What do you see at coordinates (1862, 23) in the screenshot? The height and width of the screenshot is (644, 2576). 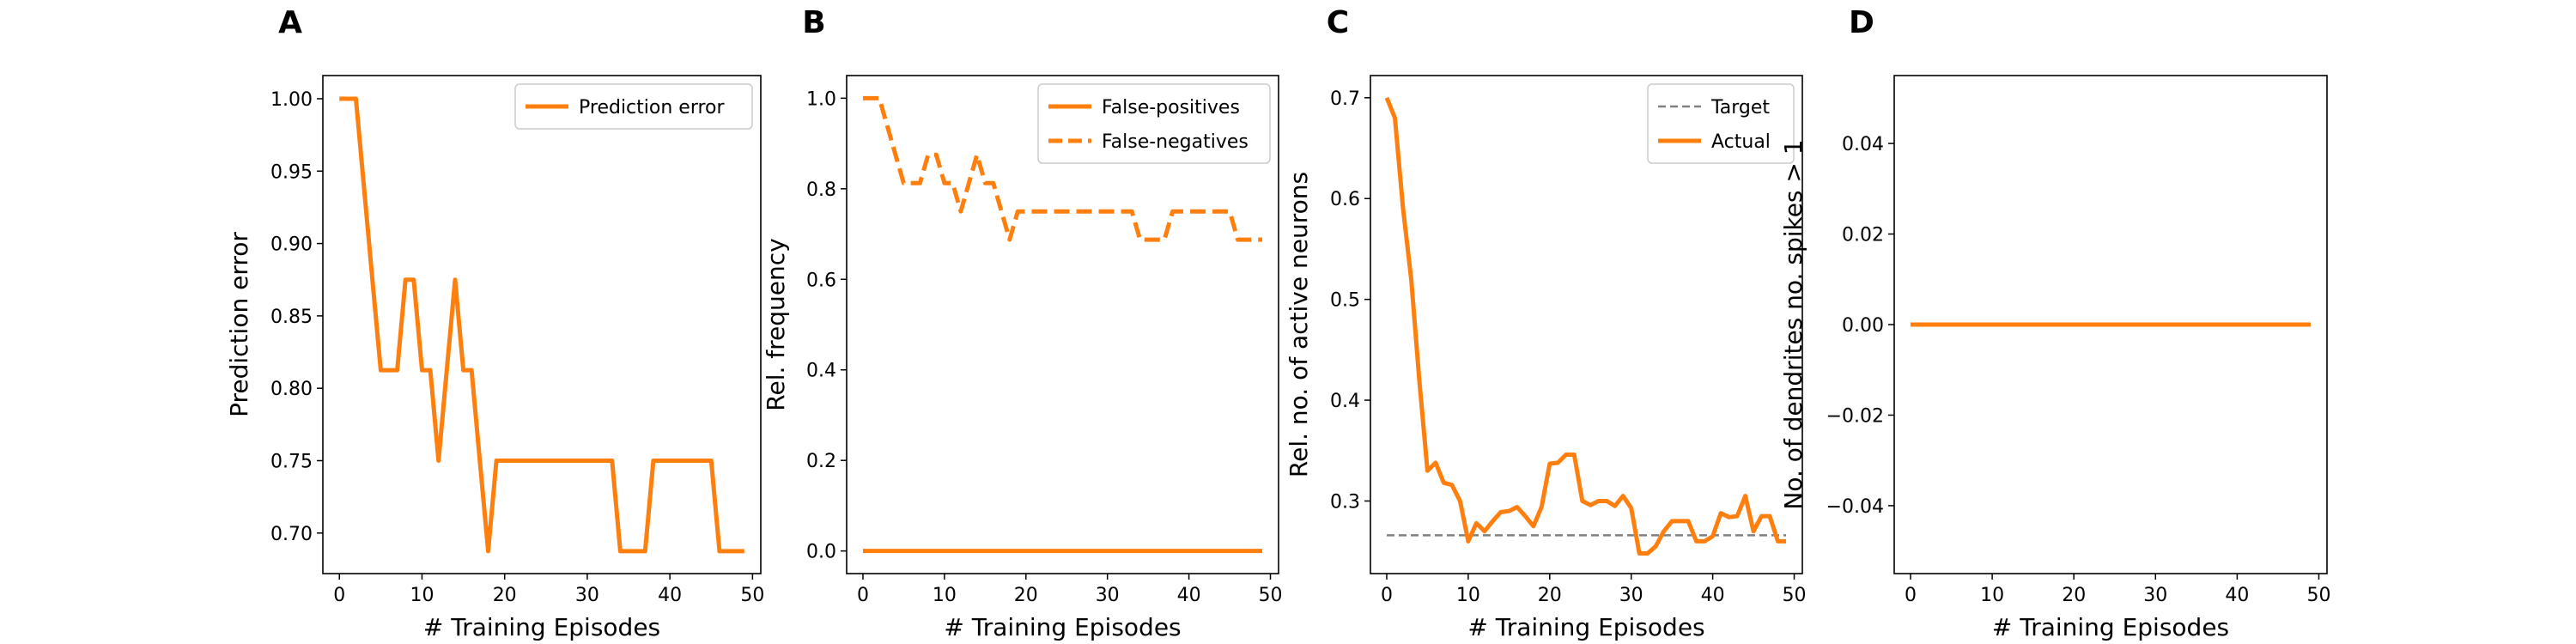 I see `panel-letter: D` at bounding box center [1862, 23].